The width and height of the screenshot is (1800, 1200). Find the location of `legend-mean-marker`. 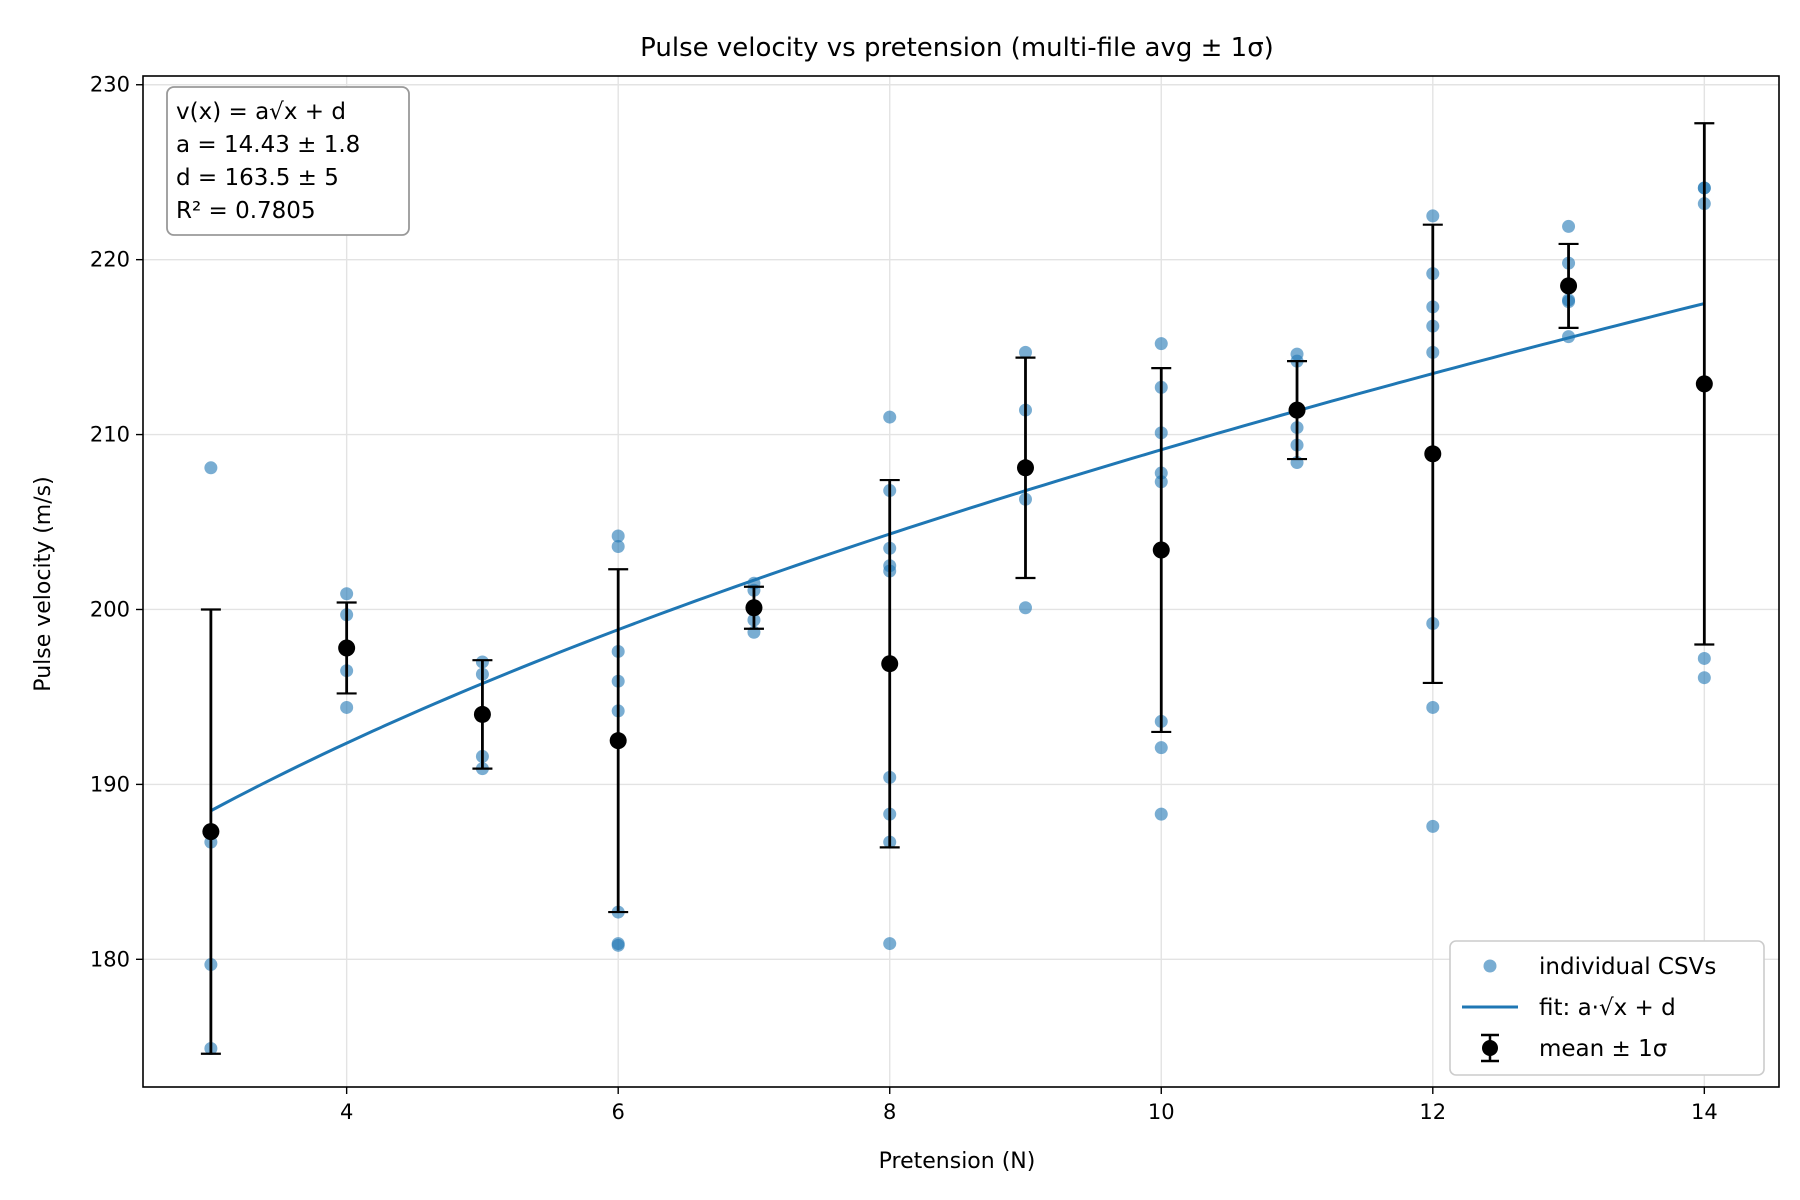

legend-mean-marker is located at coordinates (1490, 1048).